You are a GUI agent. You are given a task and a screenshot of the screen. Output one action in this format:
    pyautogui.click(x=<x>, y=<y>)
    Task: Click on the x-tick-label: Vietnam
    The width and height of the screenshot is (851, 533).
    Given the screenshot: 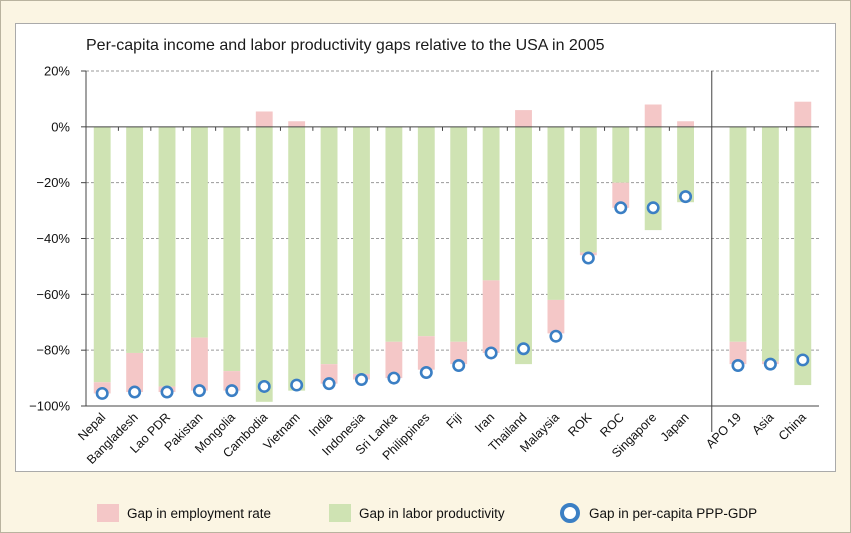 What is the action you would take?
    pyautogui.click(x=282, y=431)
    